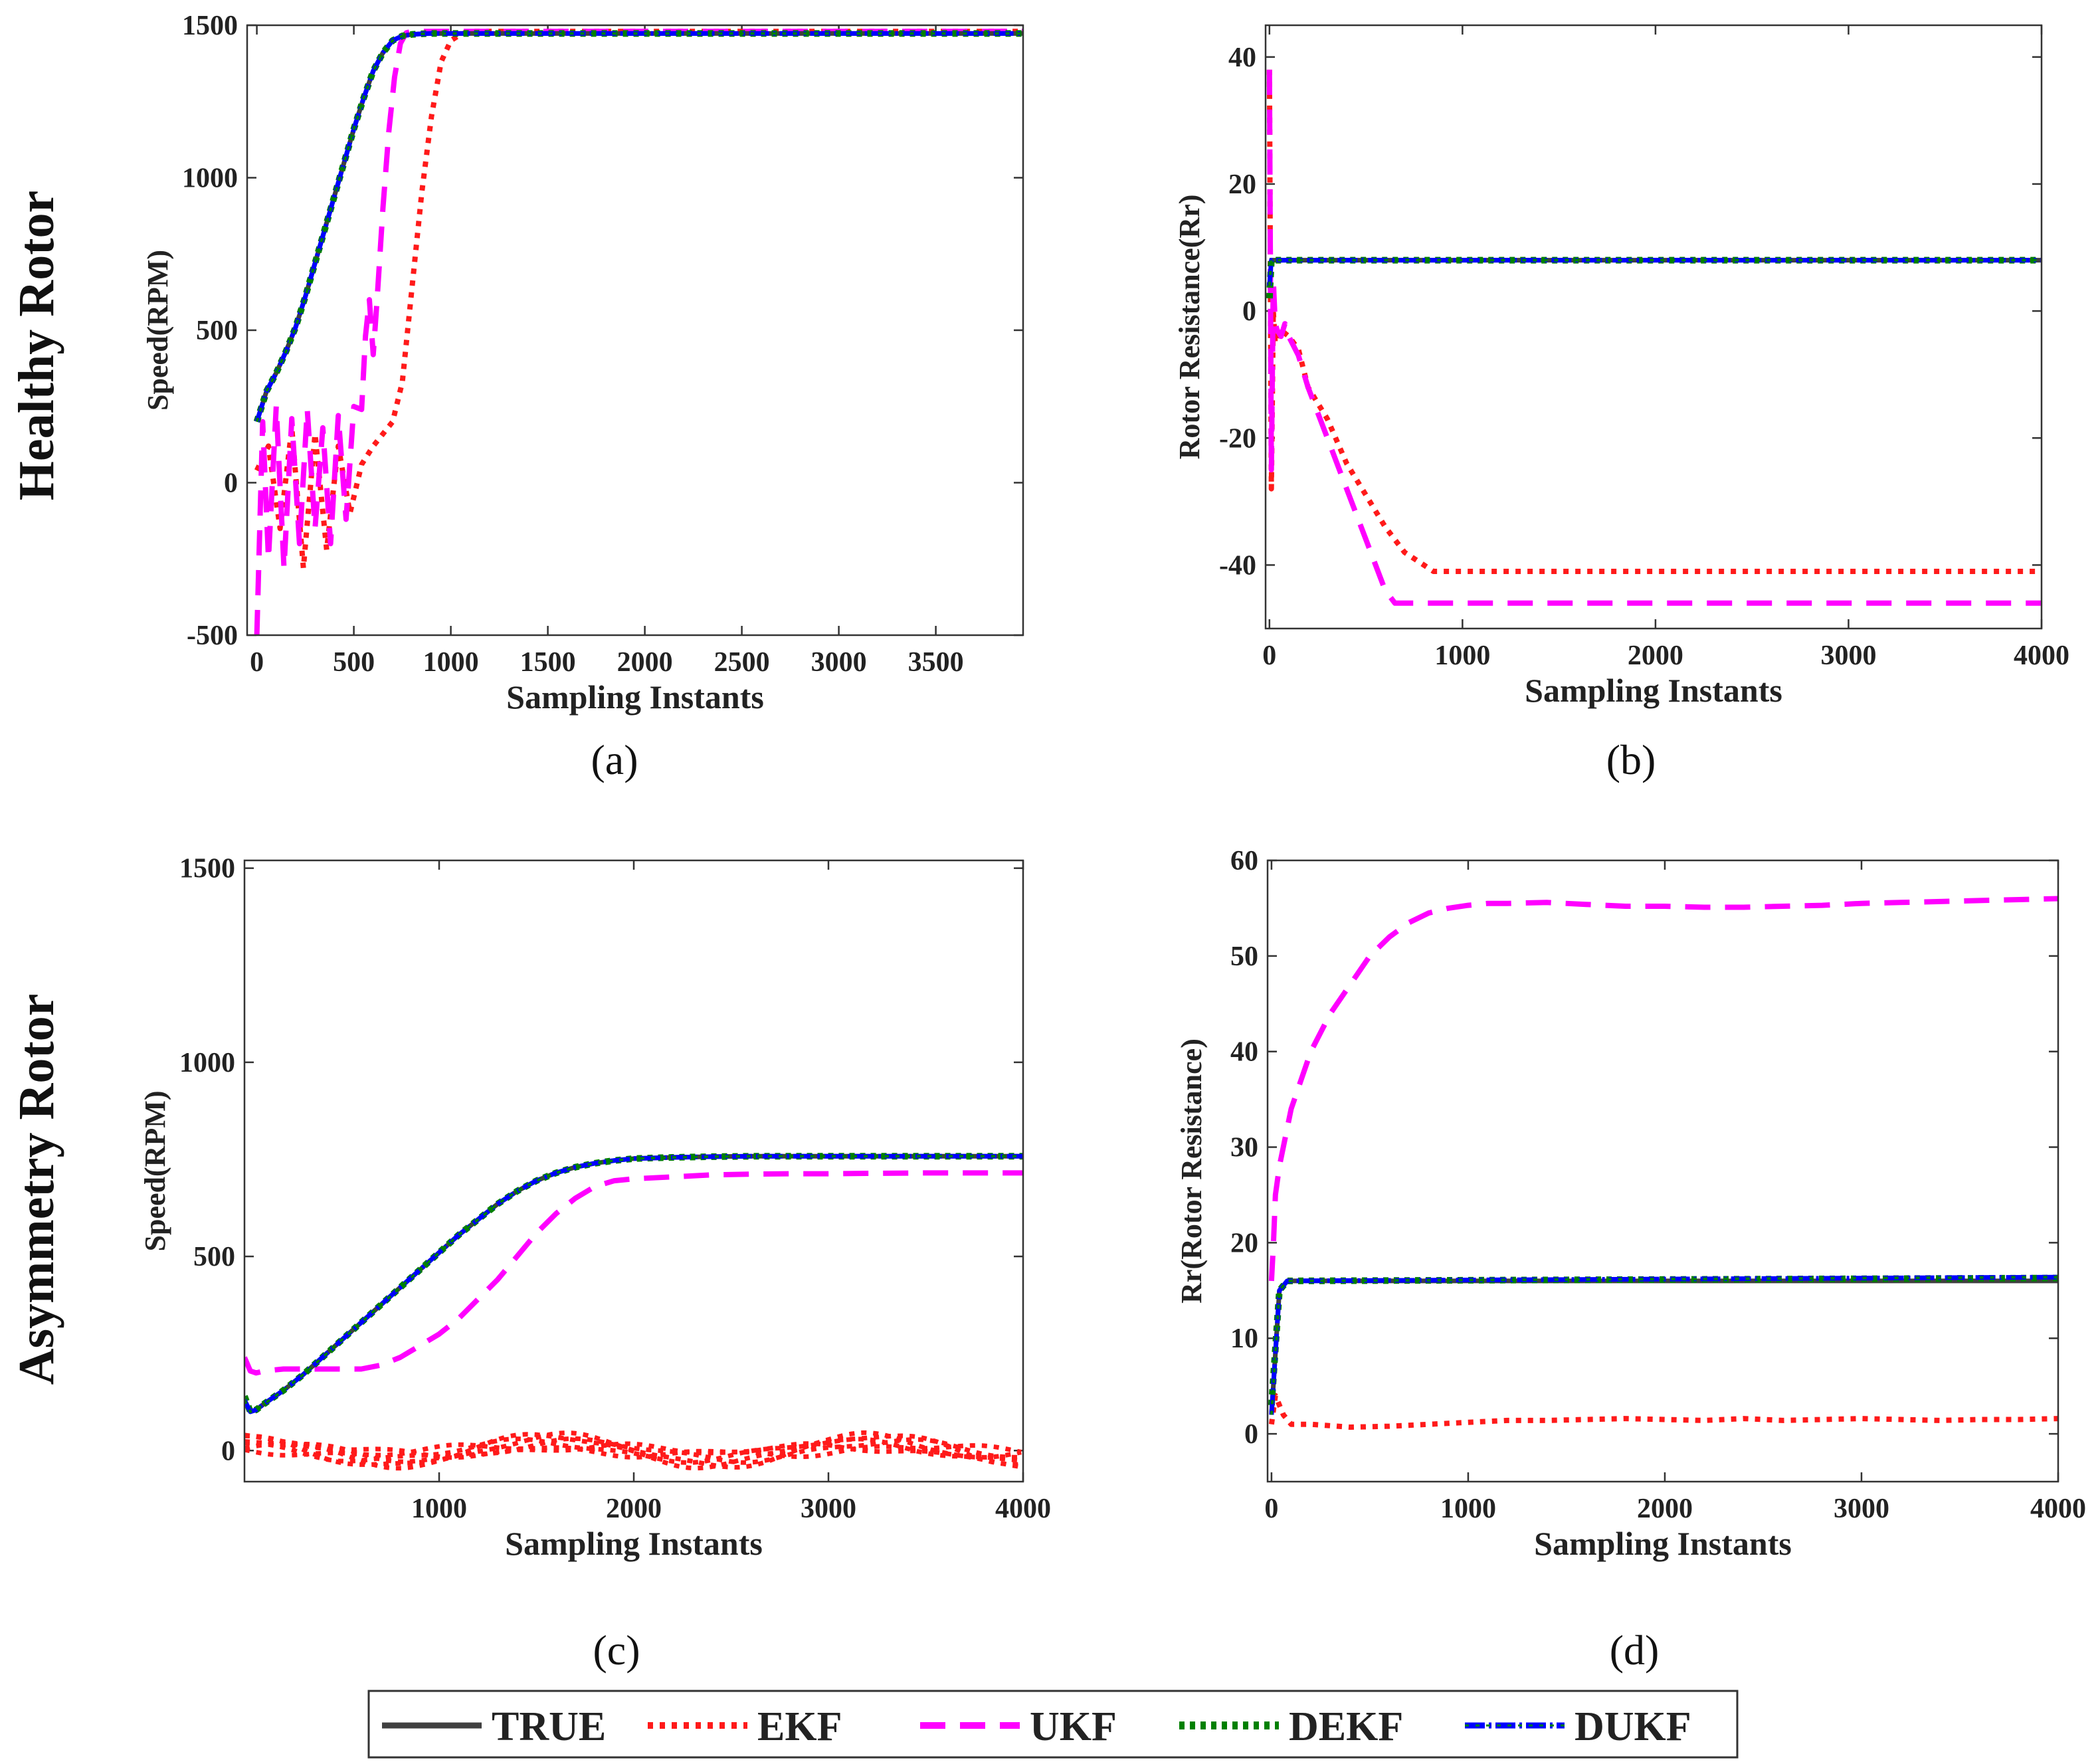 Image resolution: width=2100 pixels, height=1764 pixels. I want to click on y-tick-label: 30, so click(1244, 1148).